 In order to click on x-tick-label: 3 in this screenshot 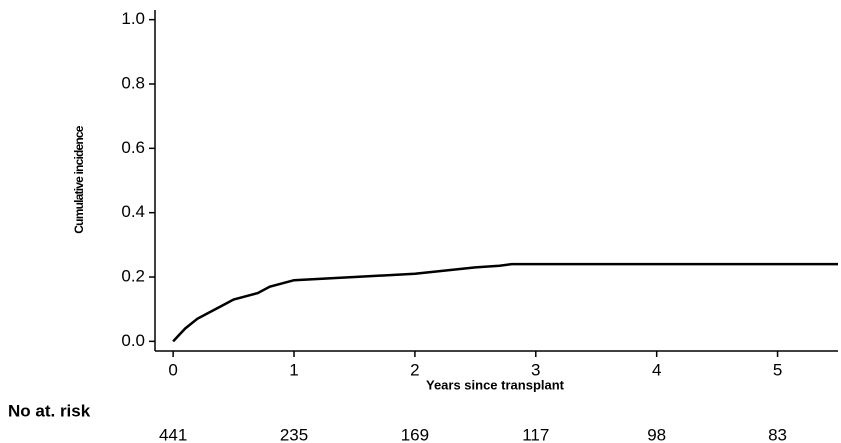, I will do `click(535, 369)`.